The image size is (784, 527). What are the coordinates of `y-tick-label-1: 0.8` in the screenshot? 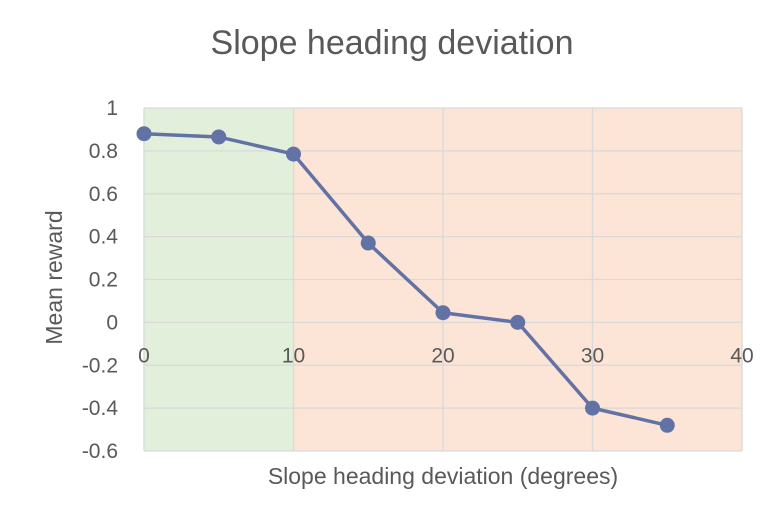 It's located at (103, 151).